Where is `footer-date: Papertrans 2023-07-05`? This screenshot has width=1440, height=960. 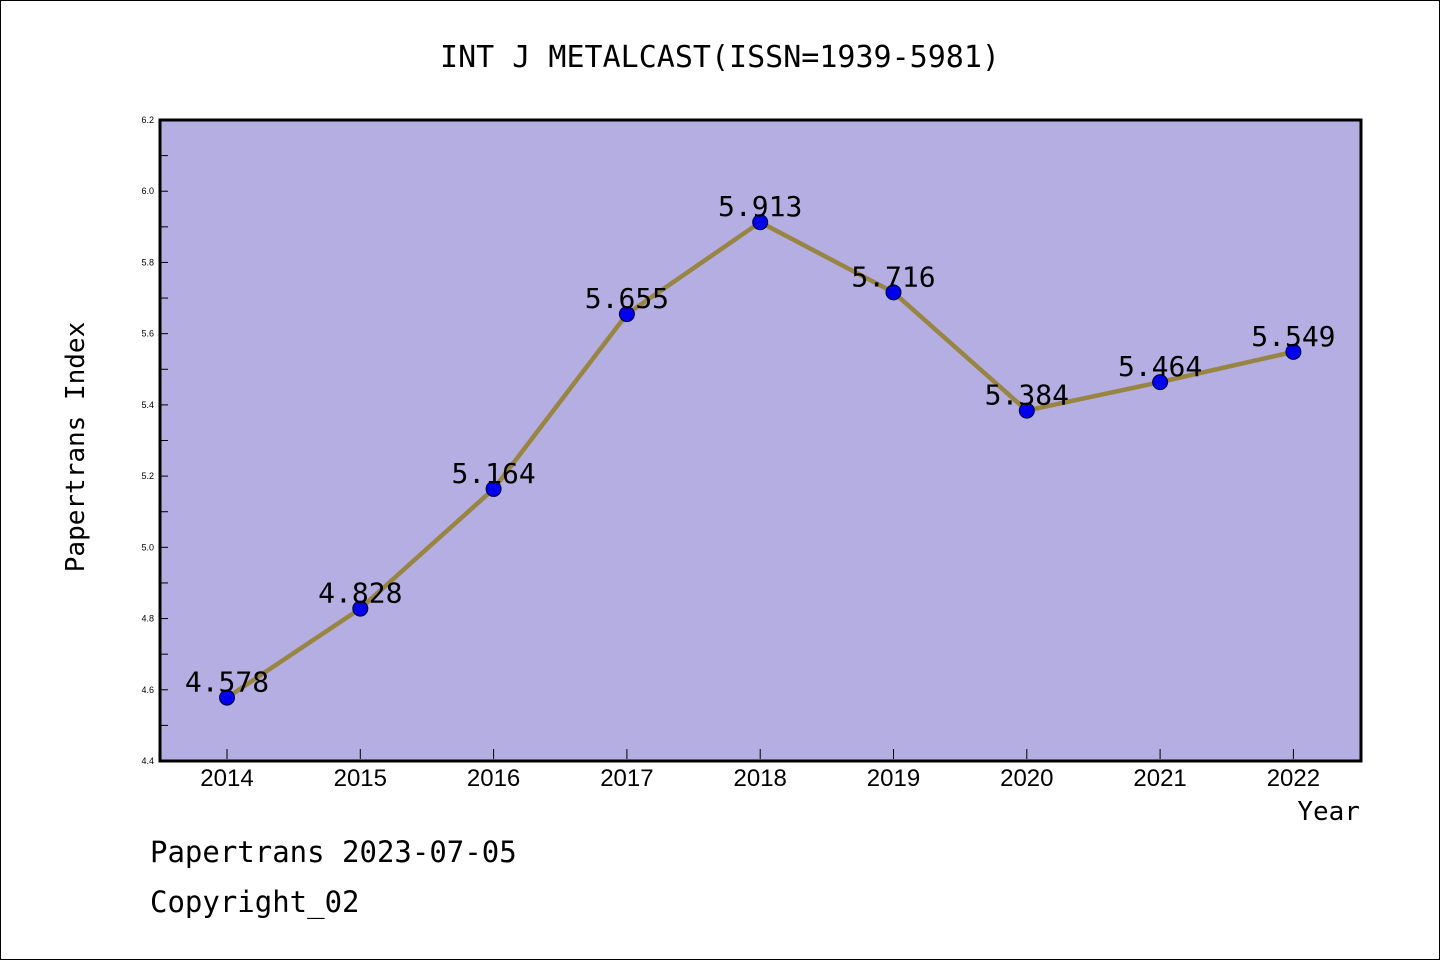
footer-date: Papertrans 2023-07-05 is located at coordinates (333, 852).